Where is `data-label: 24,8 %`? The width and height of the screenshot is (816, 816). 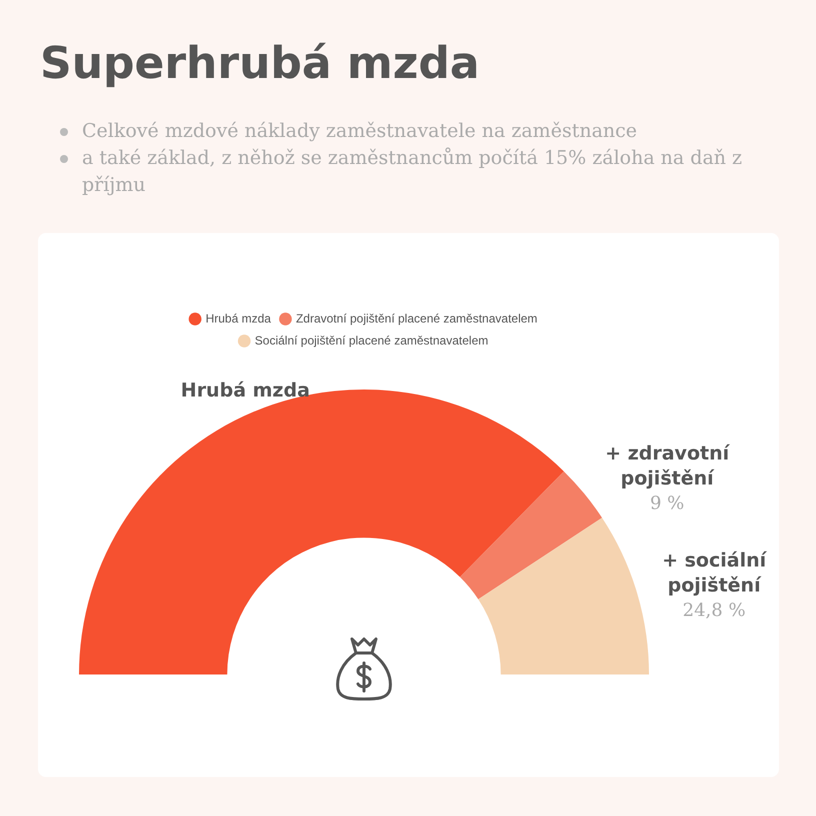 data-label: 24,8 % is located at coordinates (714, 611).